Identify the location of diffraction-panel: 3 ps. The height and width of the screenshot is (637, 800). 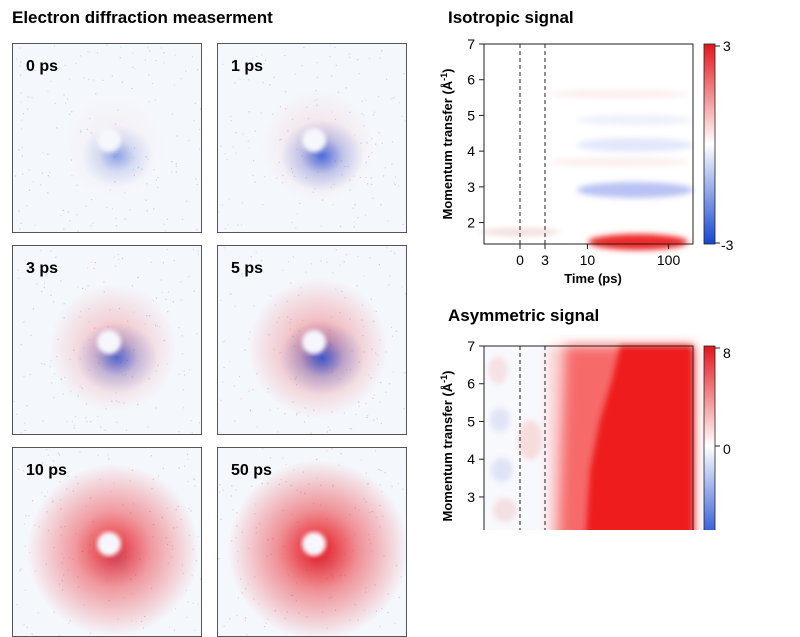
(107, 340).